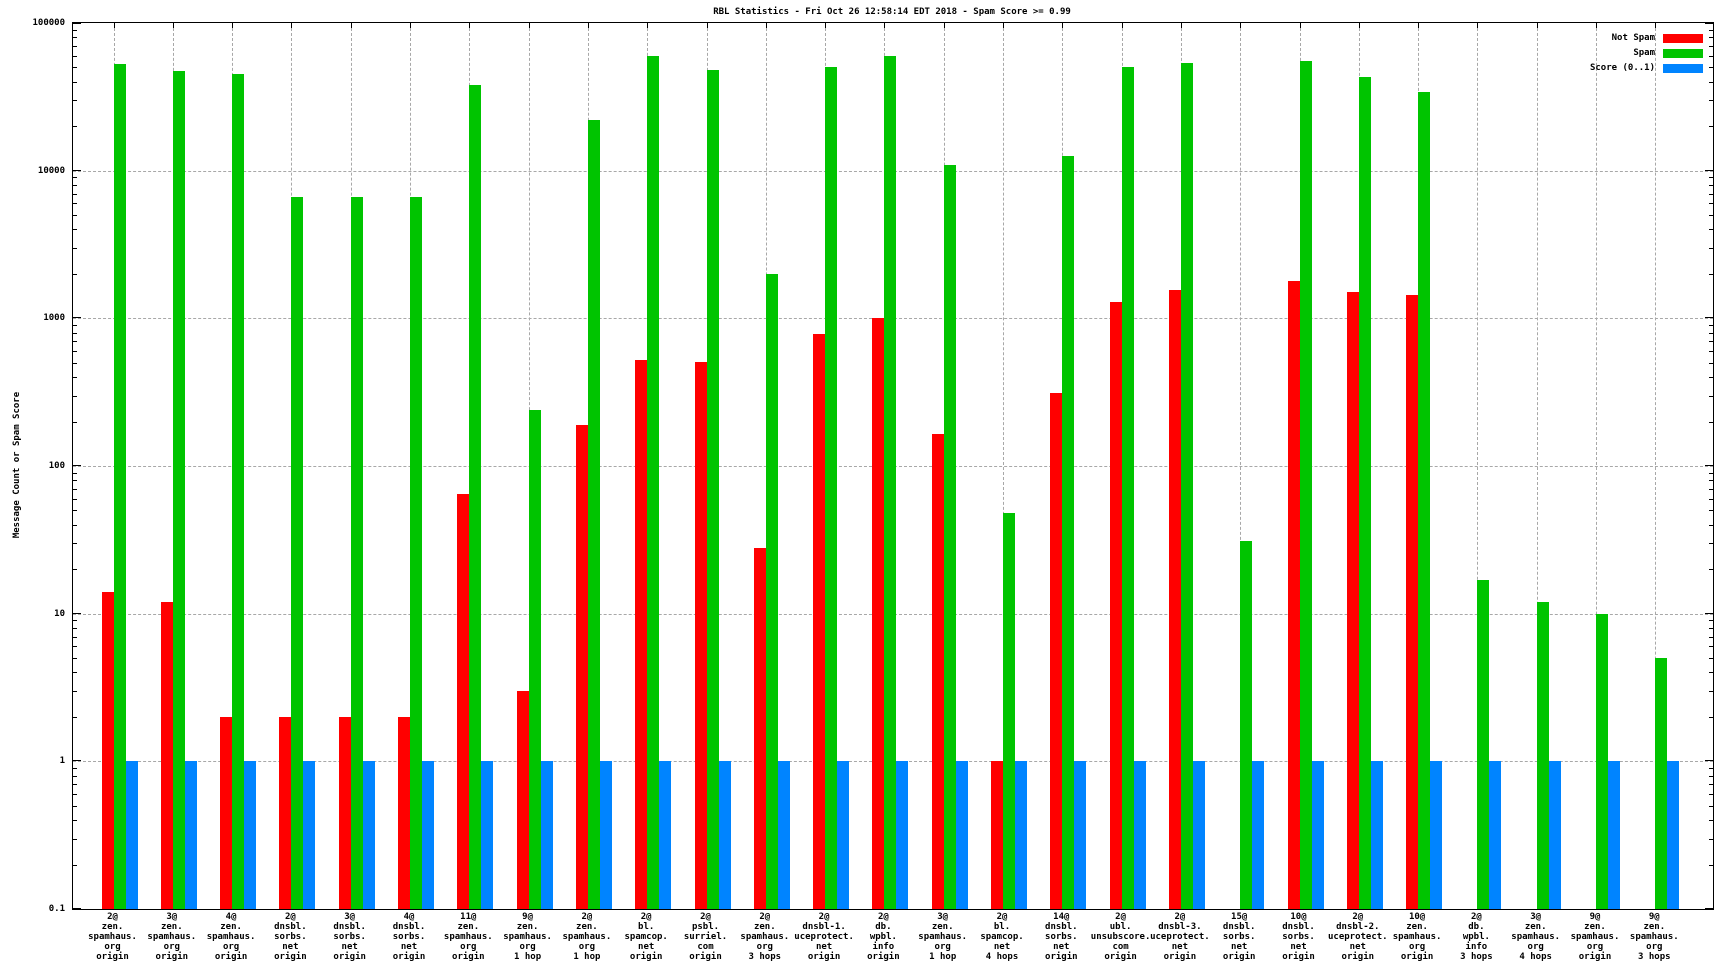  I want to click on x-tick-label-line: spamhaus., so click(1654, 937).